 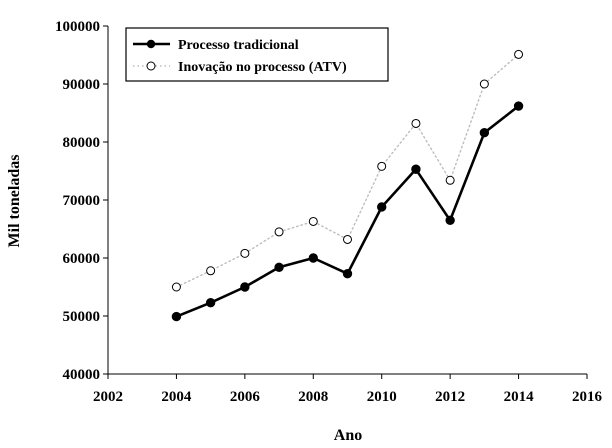 What do you see at coordinates (245, 397) in the screenshot?
I see `x-tick-label: 2006` at bounding box center [245, 397].